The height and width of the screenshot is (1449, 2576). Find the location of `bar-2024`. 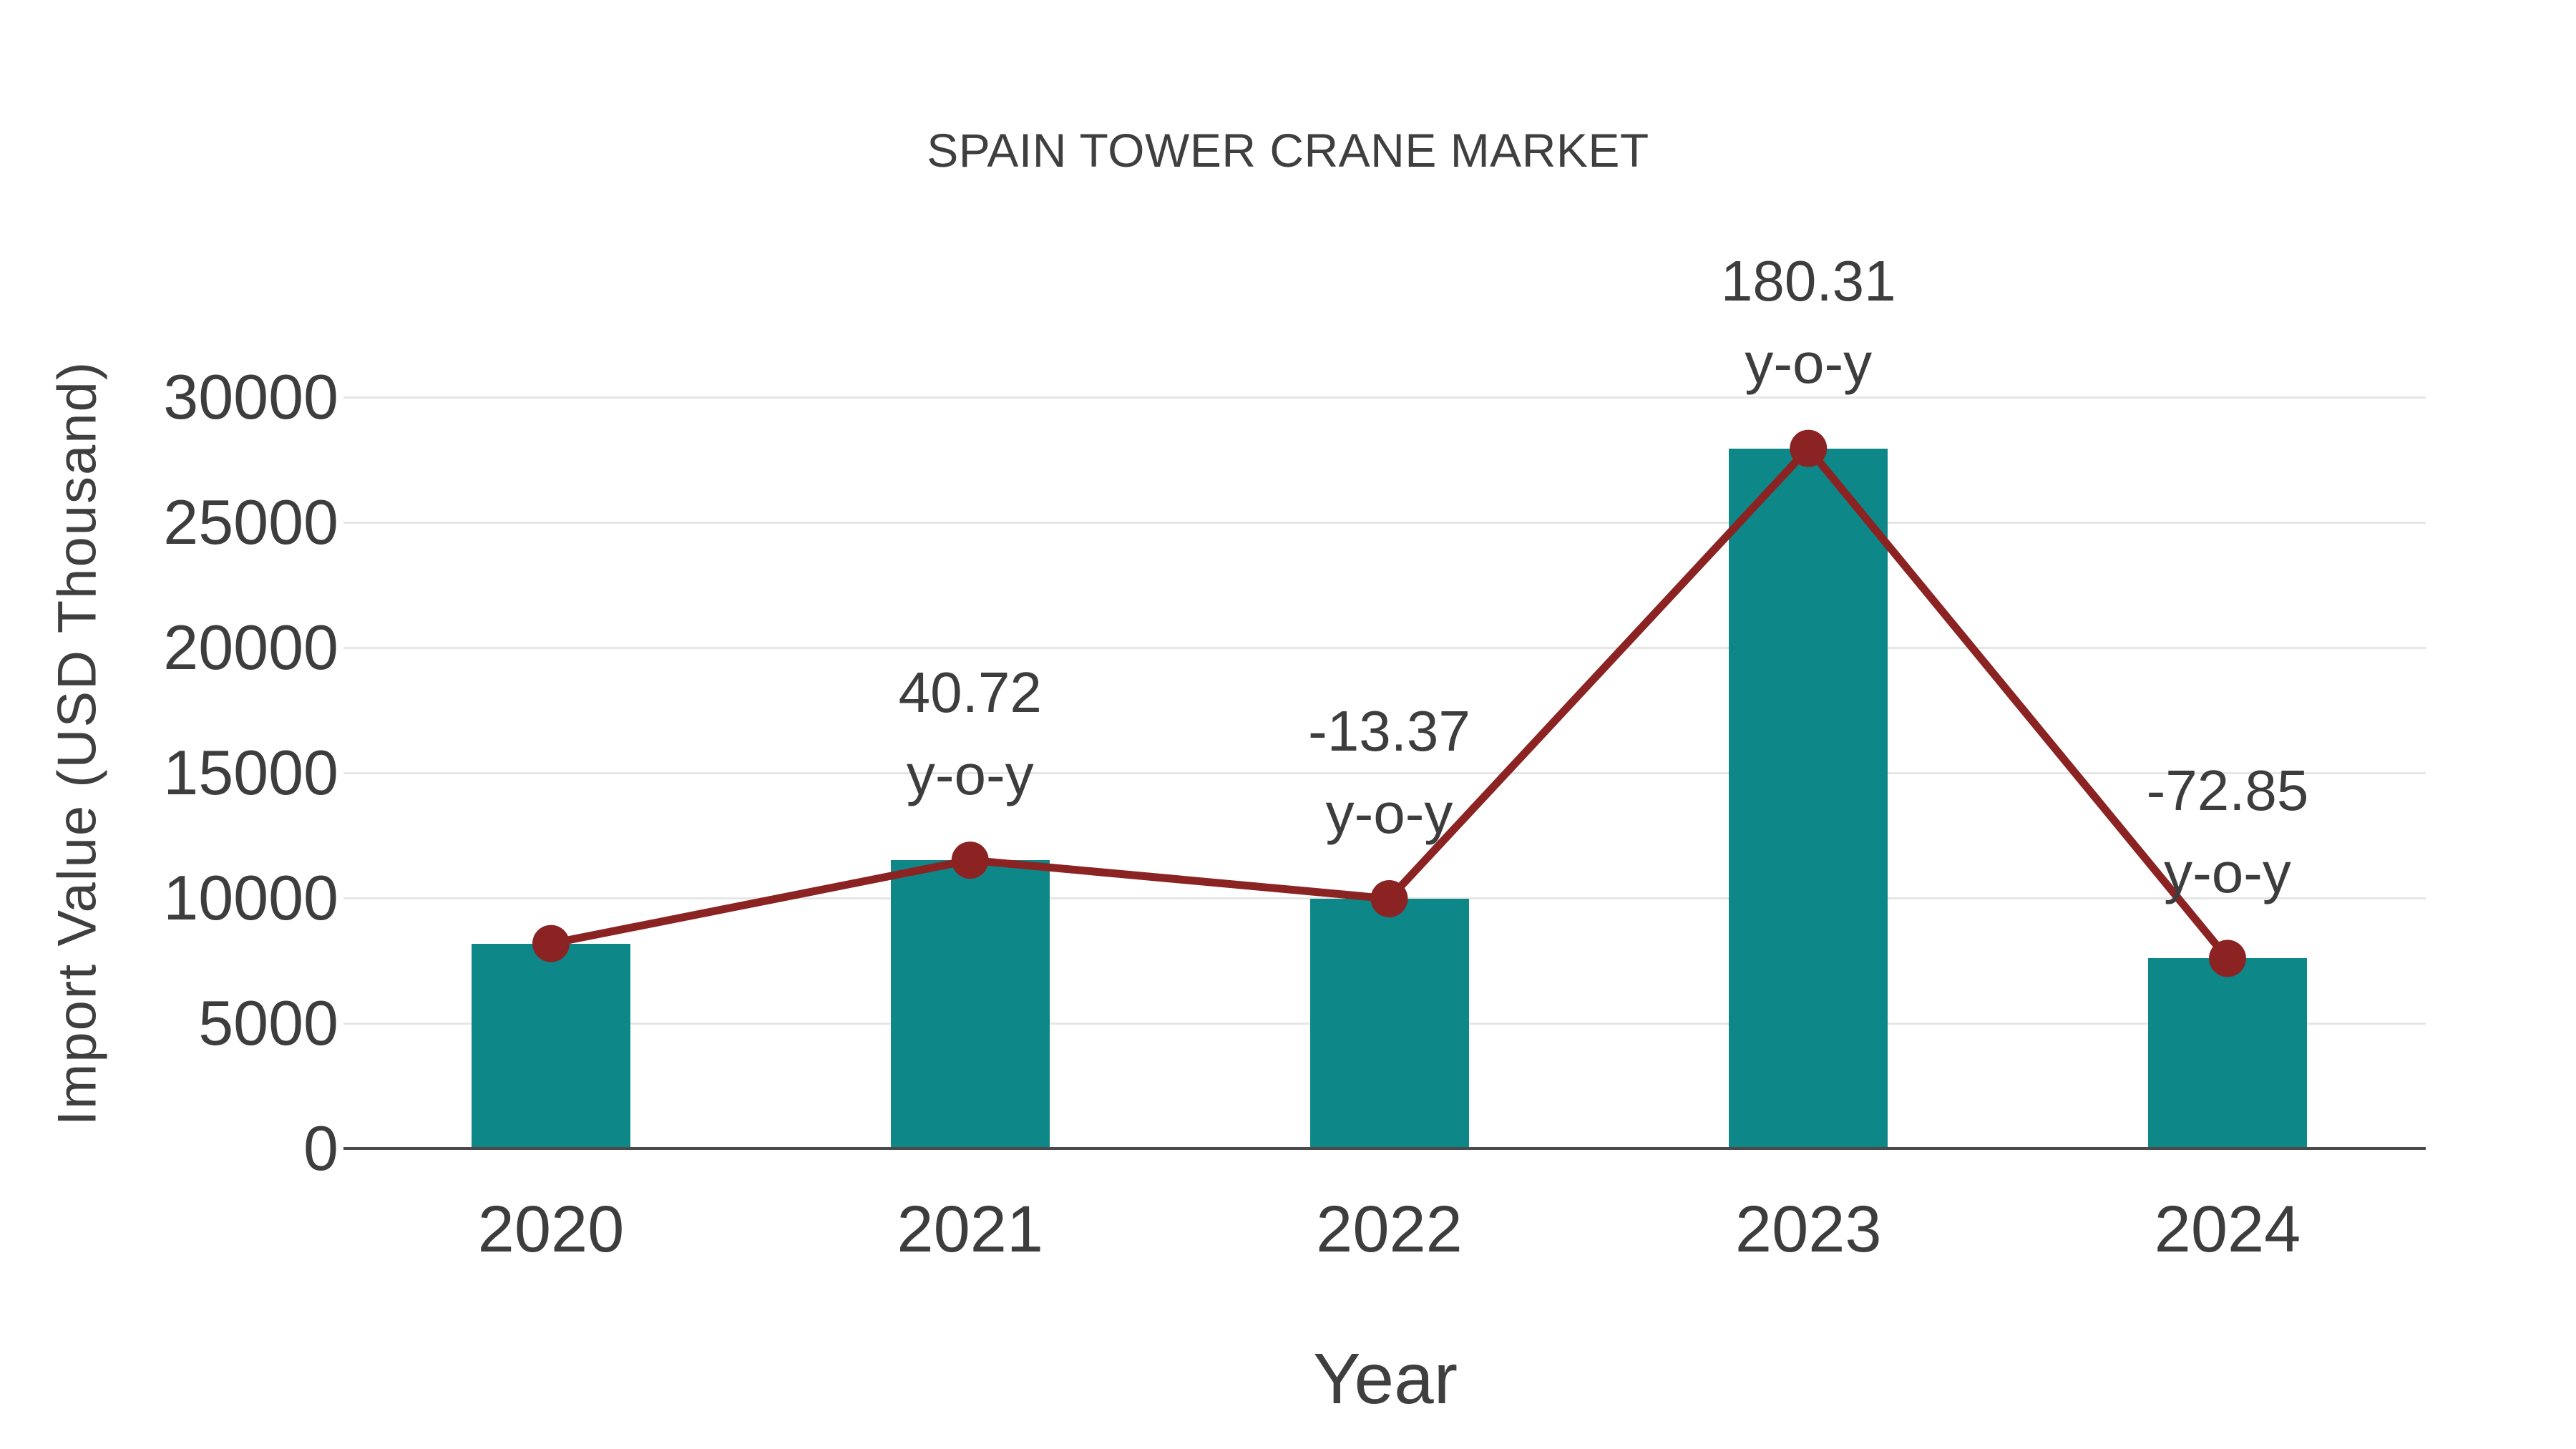

bar-2024 is located at coordinates (2227, 1053).